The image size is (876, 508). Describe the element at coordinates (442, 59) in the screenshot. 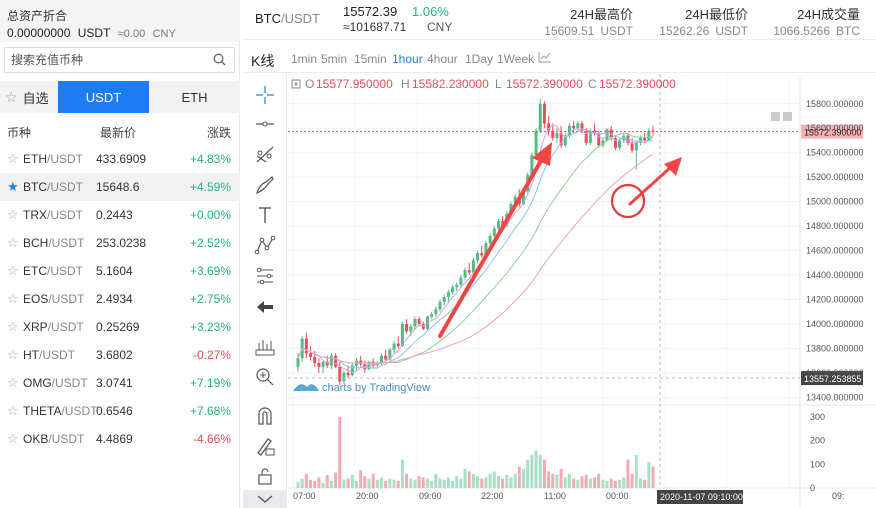

I see `resolution-4hour: 4hour` at that location.